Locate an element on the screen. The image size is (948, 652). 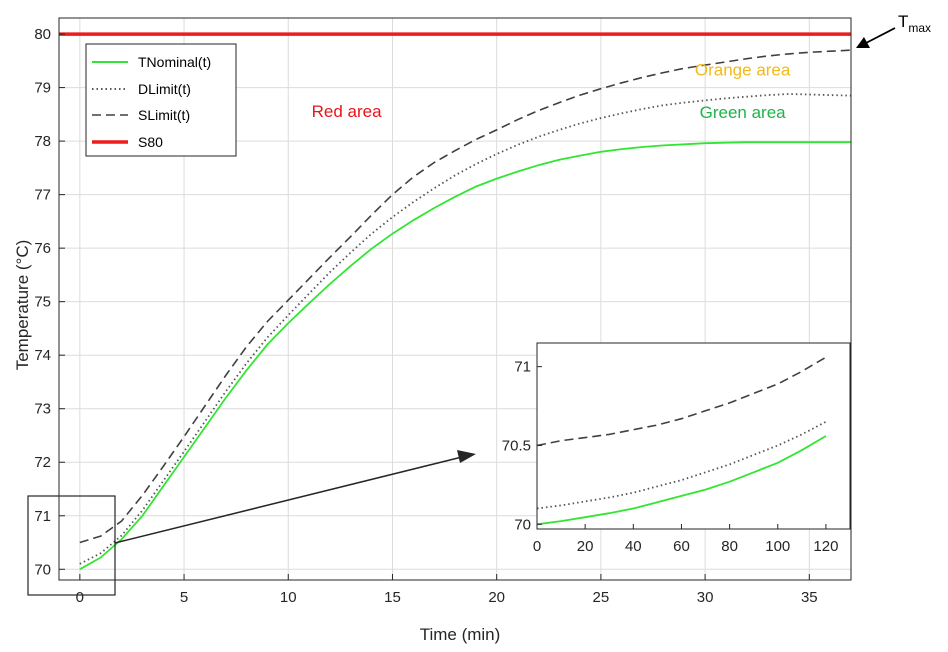
inset-x-tick-label: 0 is located at coordinates (537, 546).